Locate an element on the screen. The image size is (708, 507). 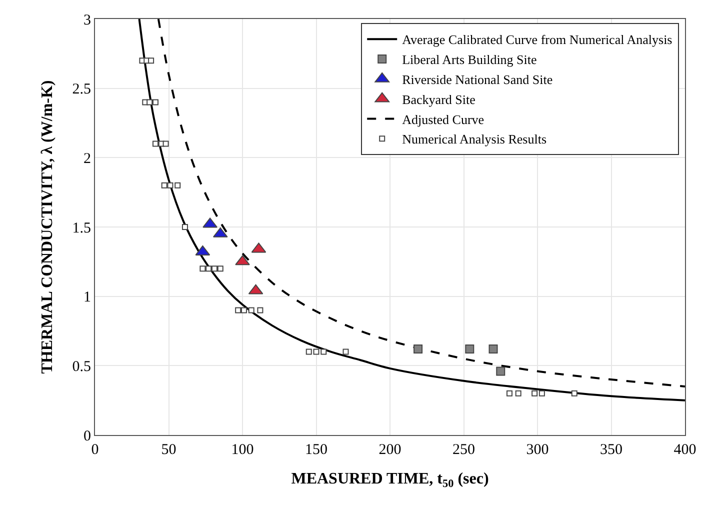
x-tick-label: 250 is located at coordinates (463, 450).